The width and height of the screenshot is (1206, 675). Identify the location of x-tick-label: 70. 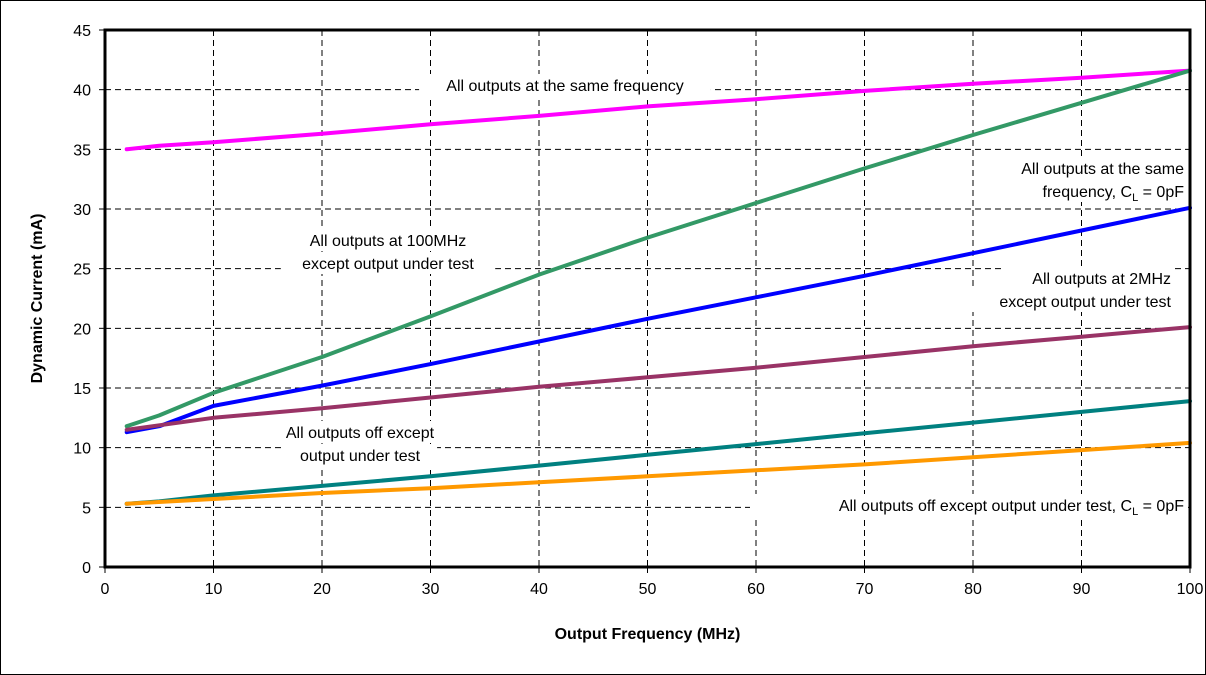
(865, 589).